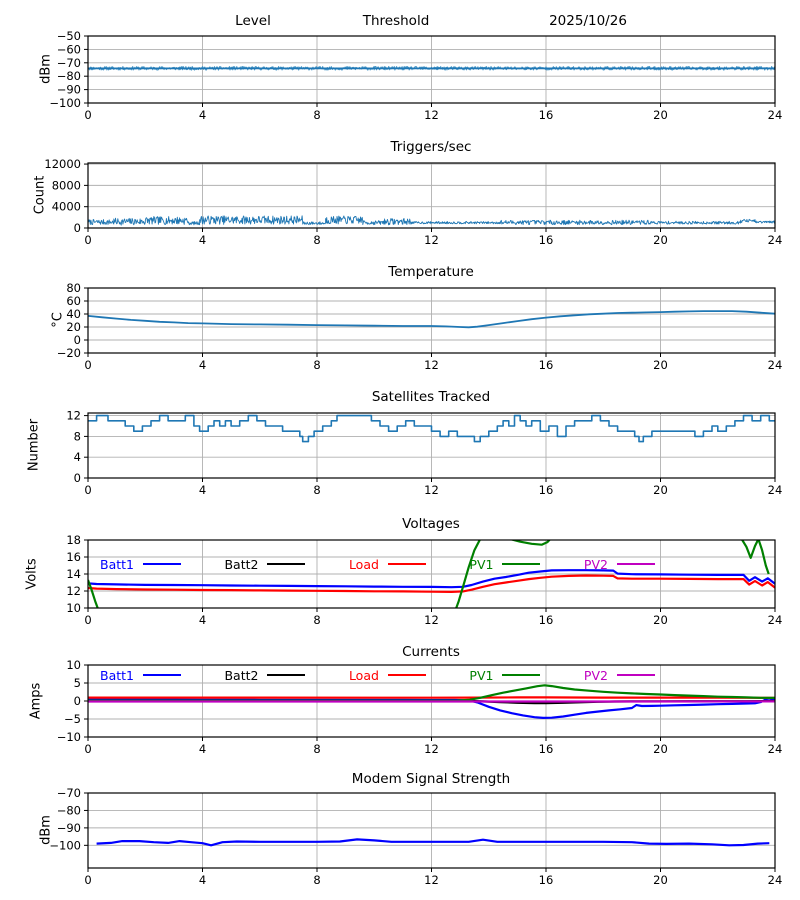 The image size is (800, 900). Describe the element at coordinates (413, 202) in the screenshot. I see `panel-2-plot: 0 4000 8000 12000 0 4 8 12 16 20 24` at that location.